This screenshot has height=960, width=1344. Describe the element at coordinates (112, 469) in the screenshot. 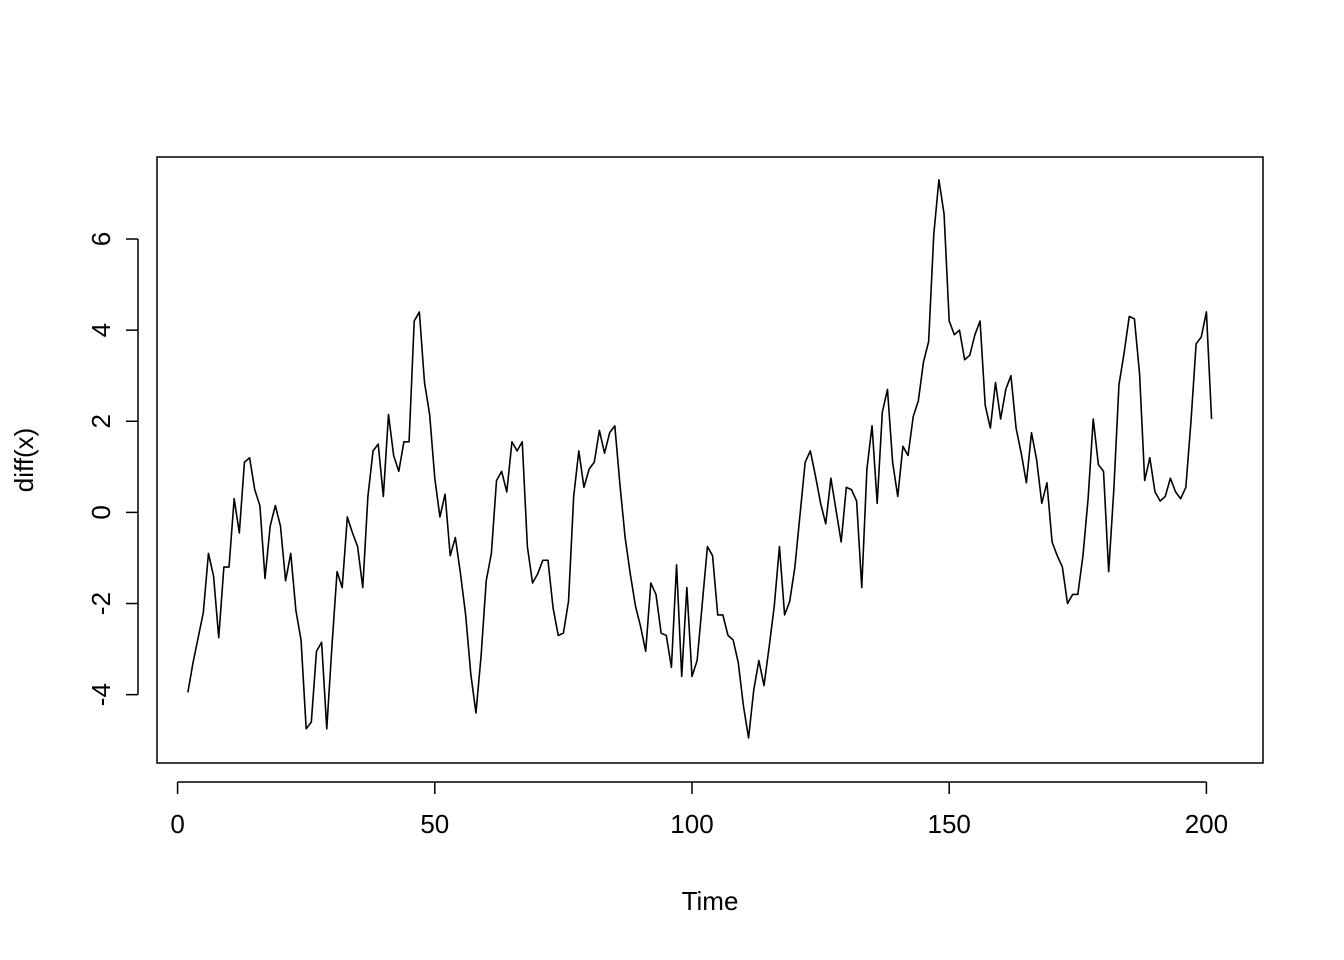

I see `y-axis: -4 -2 0 2 4 6` at that location.